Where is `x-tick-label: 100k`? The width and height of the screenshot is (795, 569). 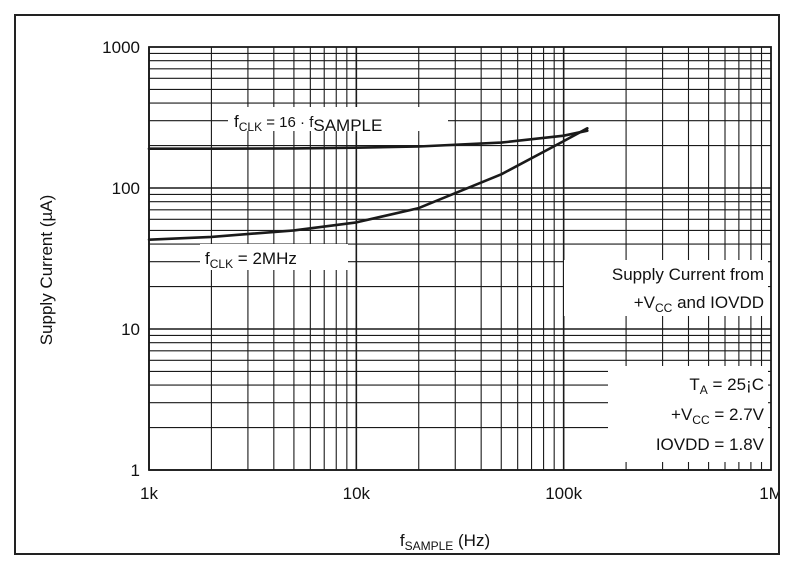
x-tick-label: 100k is located at coordinates (563, 493).